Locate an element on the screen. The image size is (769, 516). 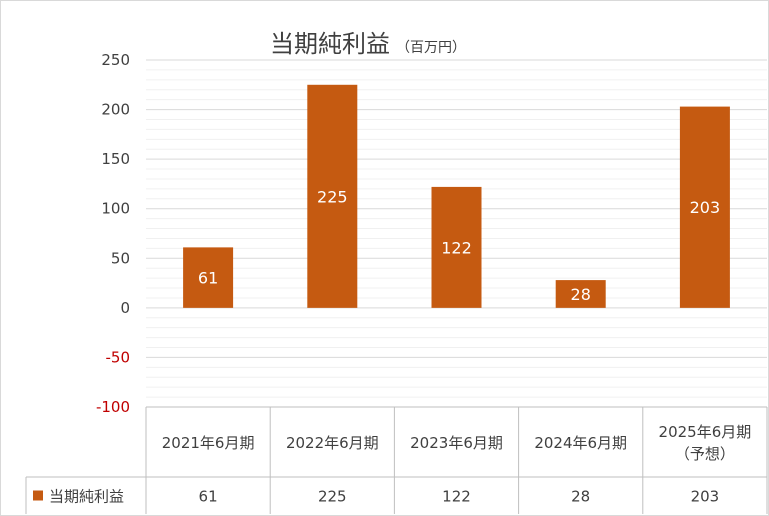
y-tick-label: -50 is located at coordinates (118, 357).